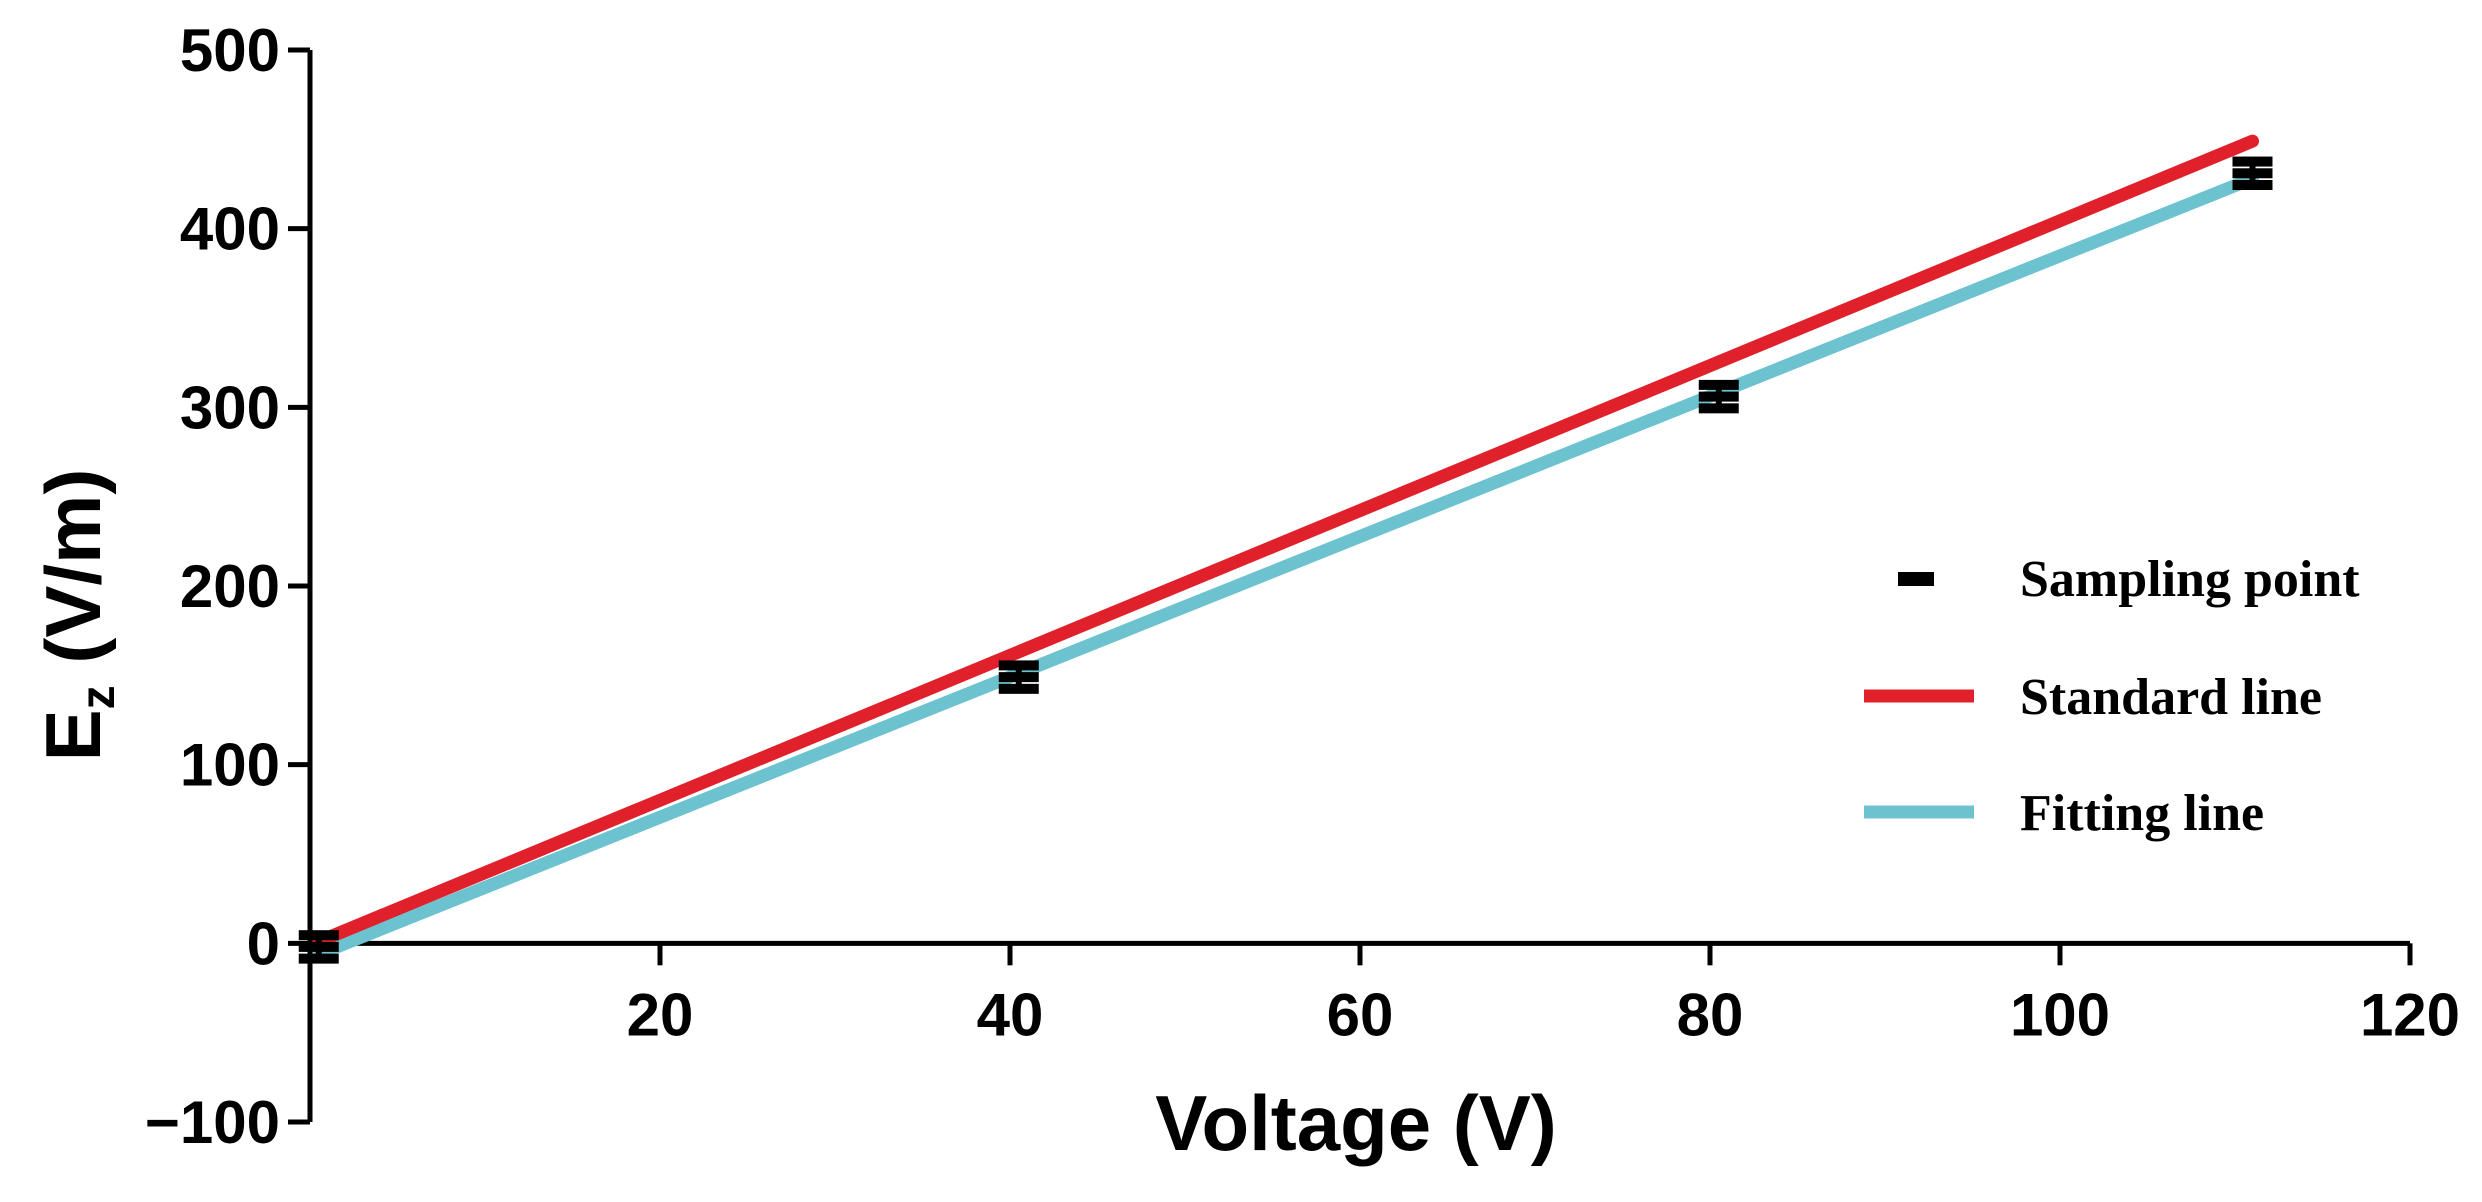  Describe the element at coordinates (73, 577) in the screenshot. I see `y-axis-title-unit: (V/m)` at that location.